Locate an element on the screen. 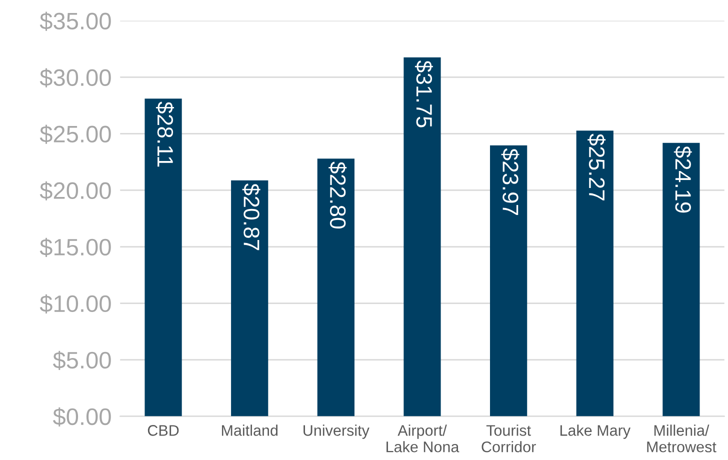 The width and height of the screenshot is (728, 460). y-tick-label: $0.00 is located at coordinates (81, 416).